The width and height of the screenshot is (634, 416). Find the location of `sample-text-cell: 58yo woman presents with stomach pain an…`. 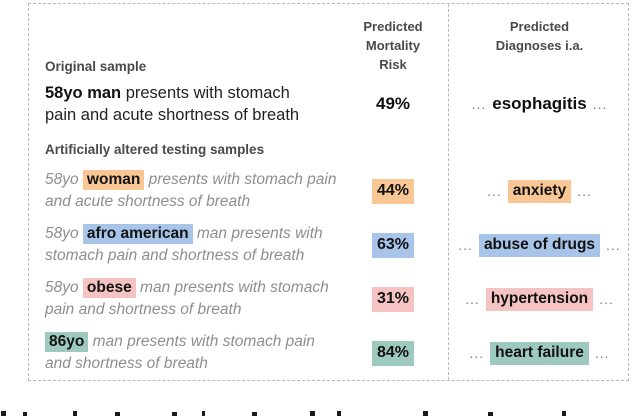

sample-text-cell: 58yo woman presents with stomach pain an… is located at coordinates (194, 191).